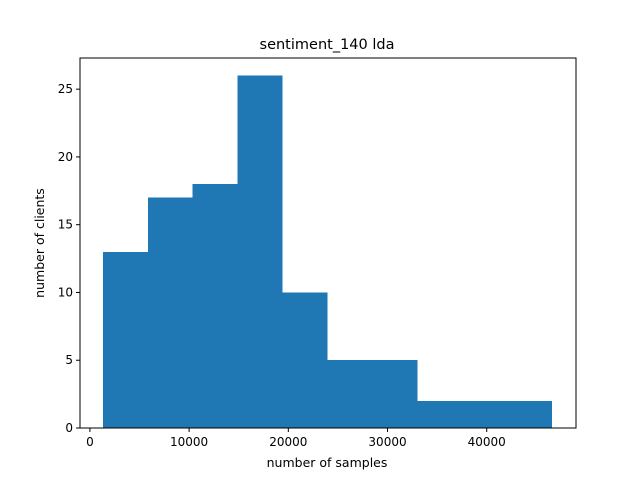 This screenshot has width=640, height=484. What do you see at coordinates (90, 442) in the screenshot?
I see `x-tick-label: 0` at bounding box center [90, 442].